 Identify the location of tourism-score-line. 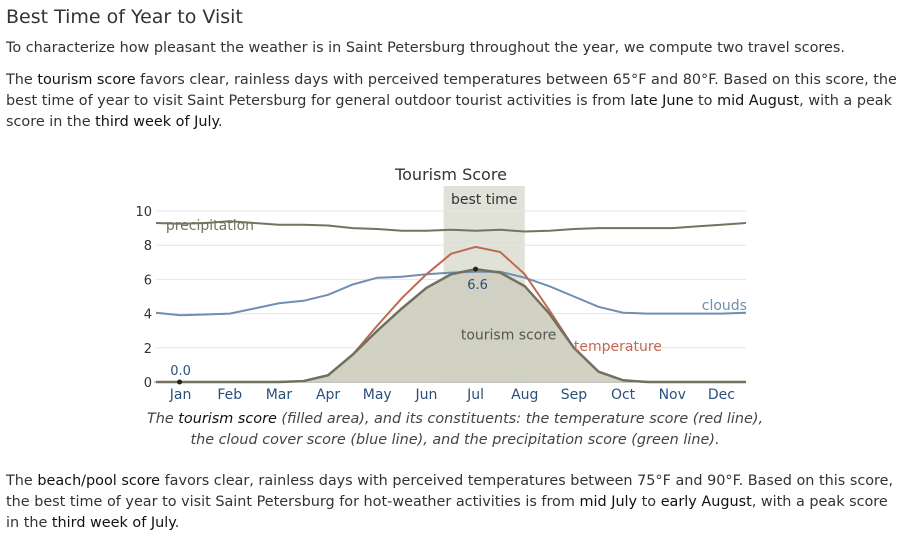
(451, 325).